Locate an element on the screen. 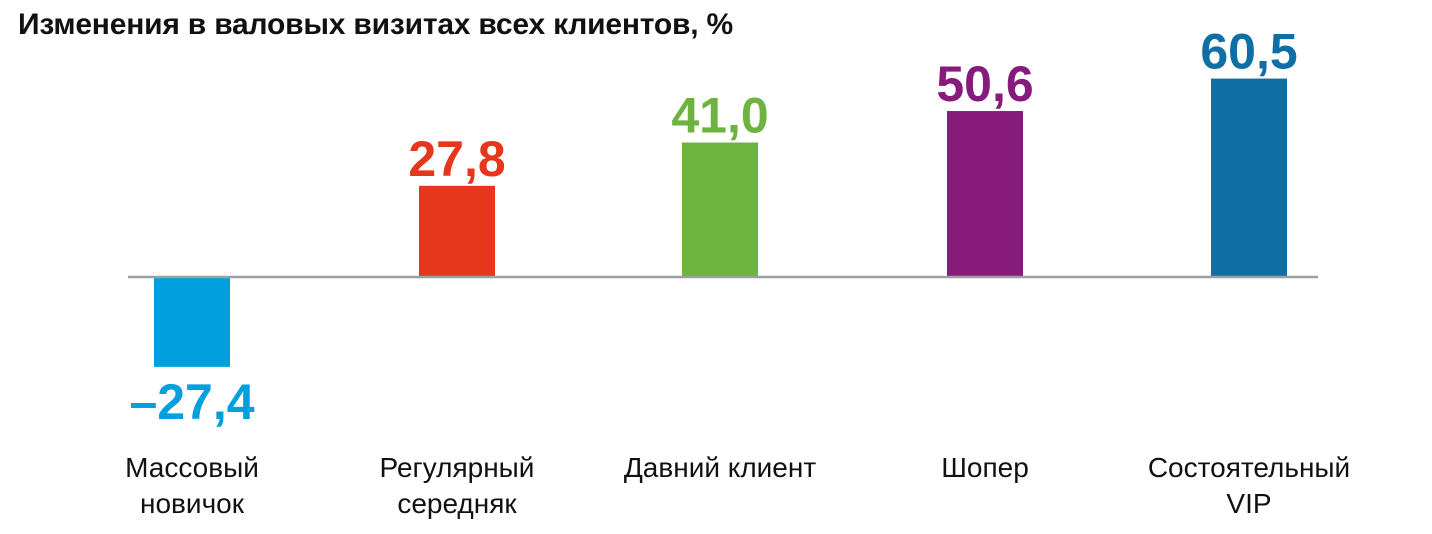 Image resolution: width=1432 pixels, height=534 pixels. category-label-1-line-0: Регулярный is located at coordinates (457, 467).